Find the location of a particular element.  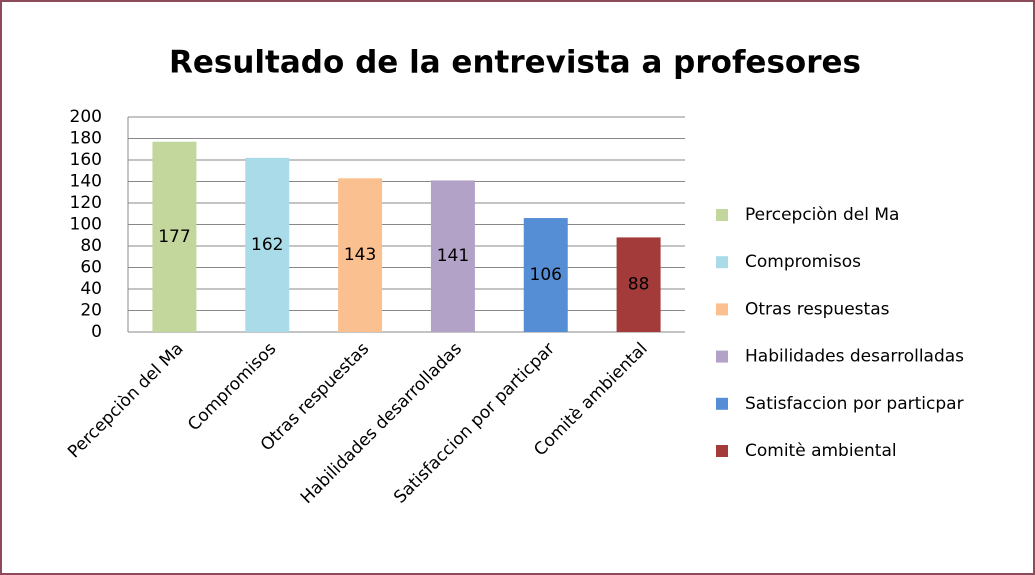

data-label: 177 is located at coordinates (174, 237).